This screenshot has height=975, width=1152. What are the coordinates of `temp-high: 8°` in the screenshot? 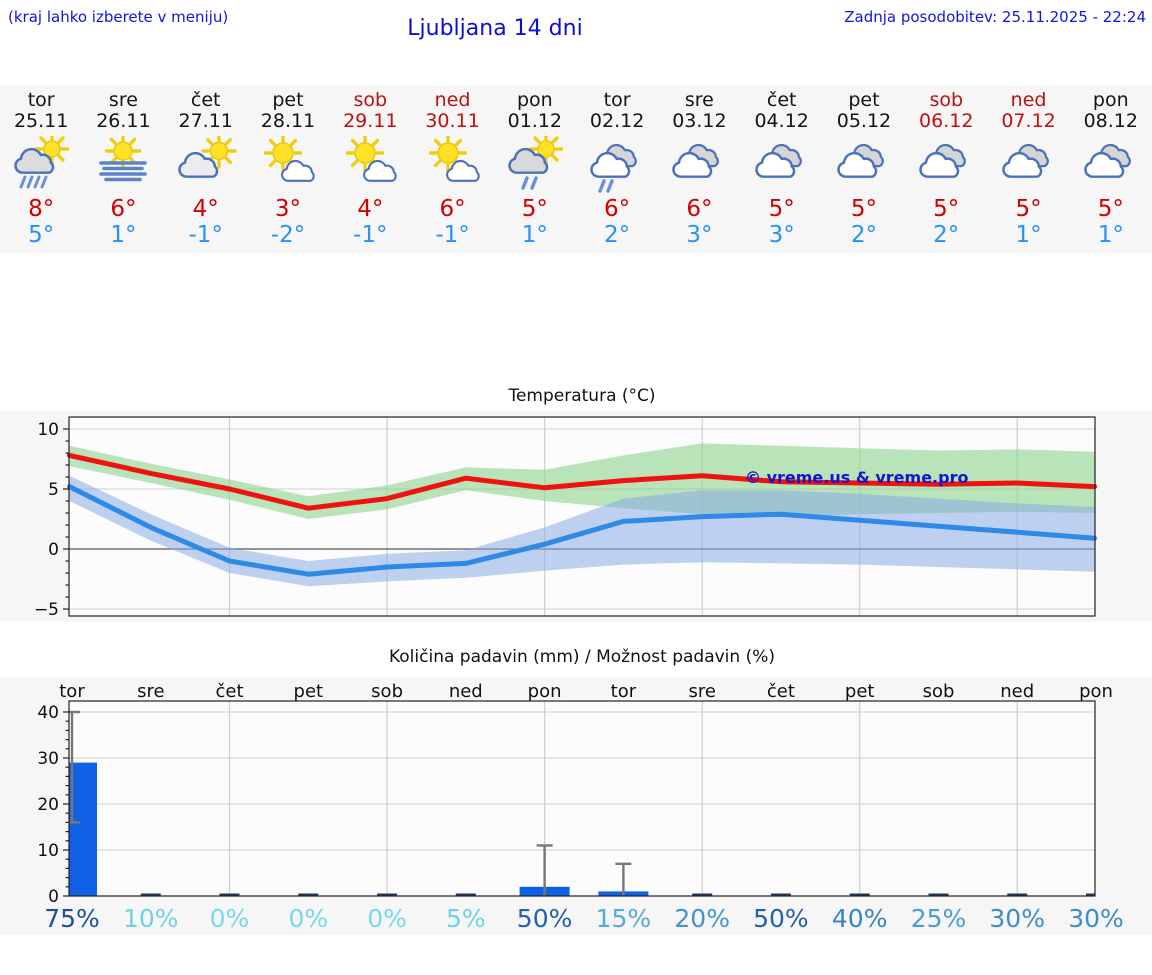 It's located at (41, 209).